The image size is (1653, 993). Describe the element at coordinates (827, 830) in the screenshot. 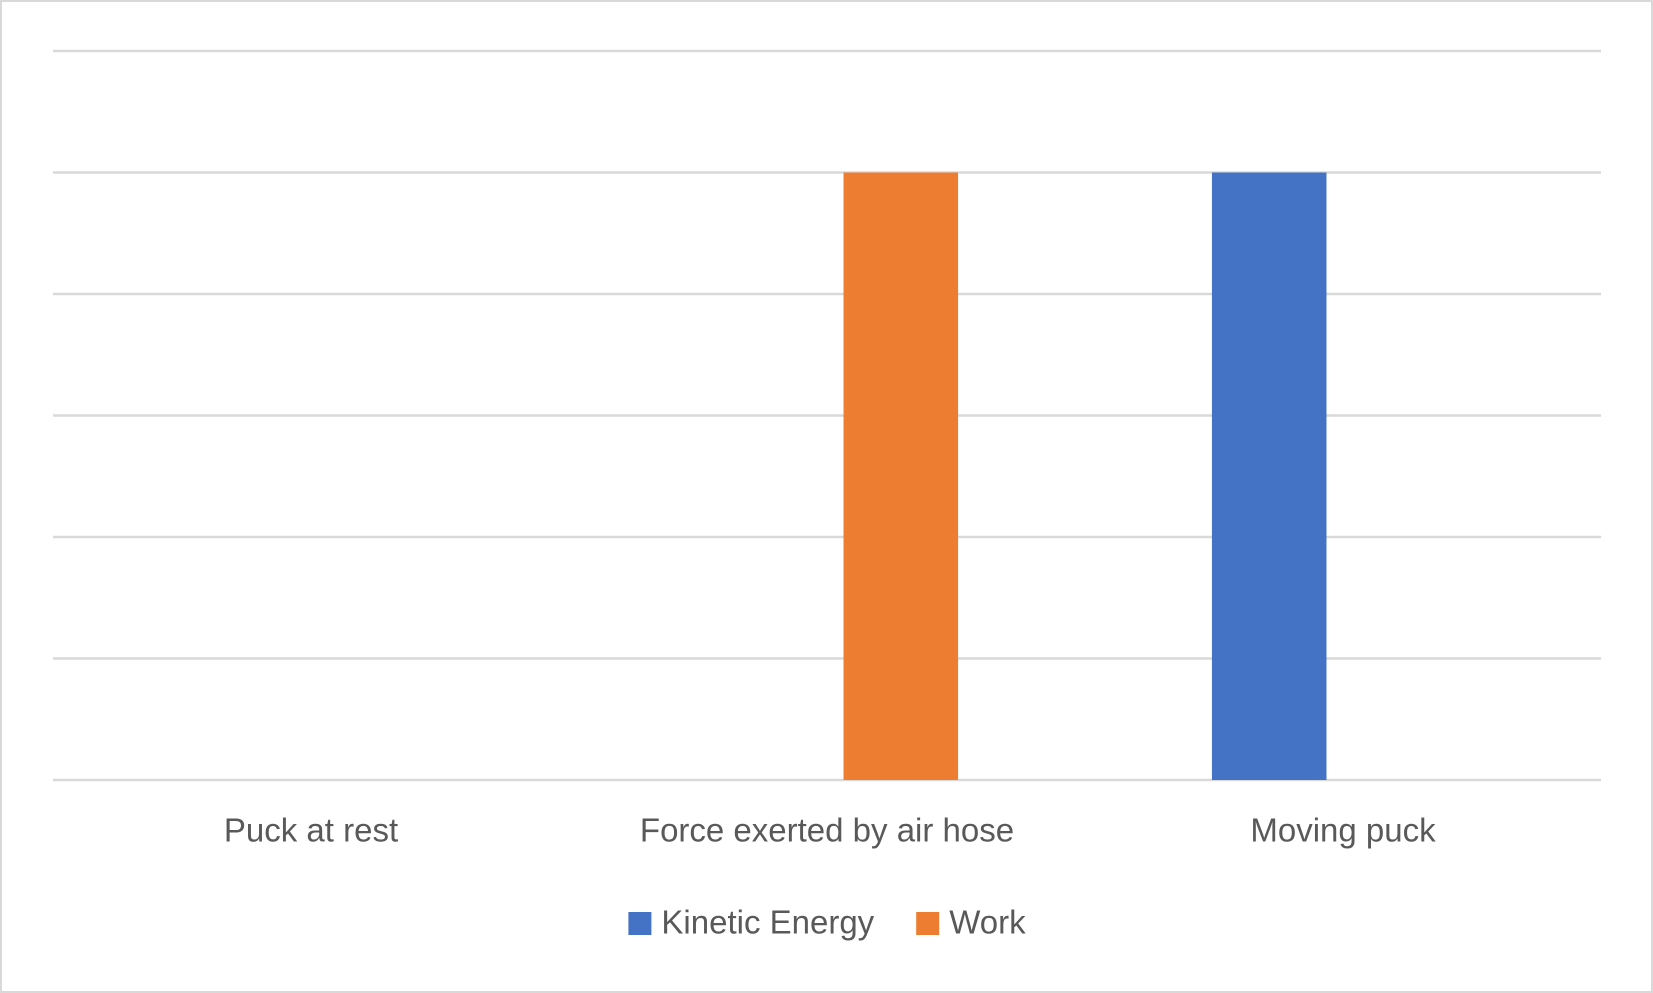

I see `x-tick-label: Force exerted by air hose` at that location.